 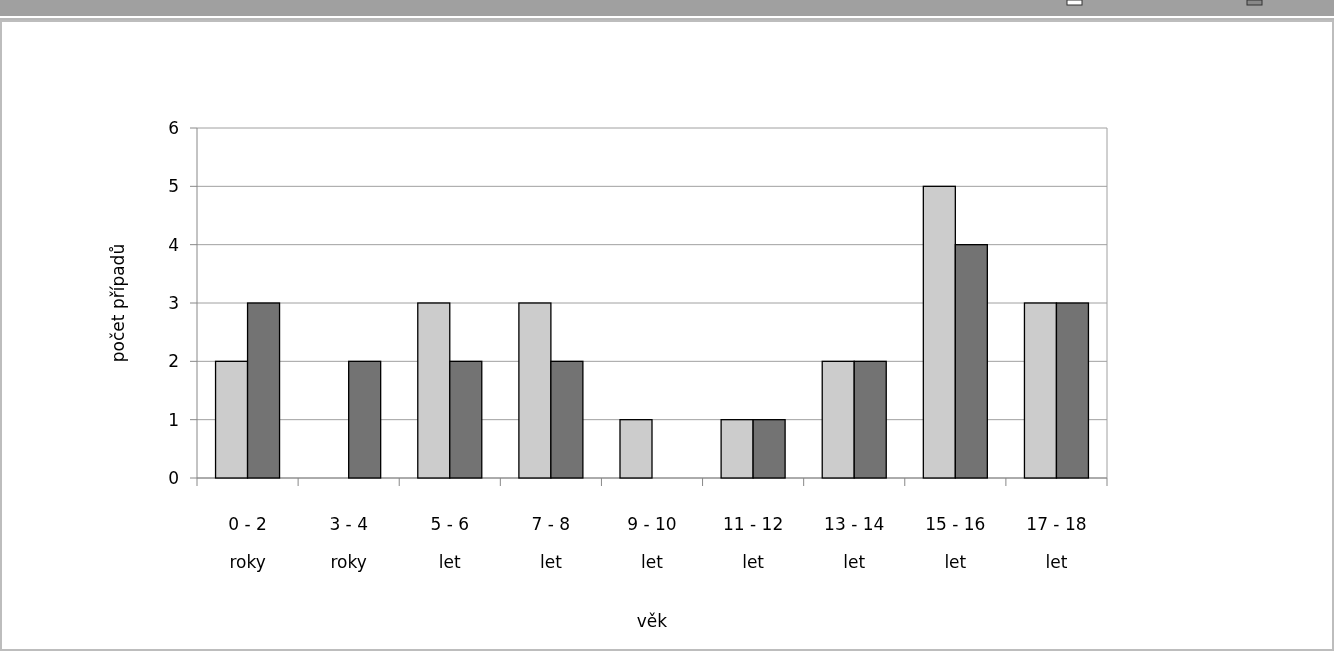 What do you see at coordinates (173, 361) in the screenshot?
I see `y-tick-label: 2` at bounding box center [173, 361].